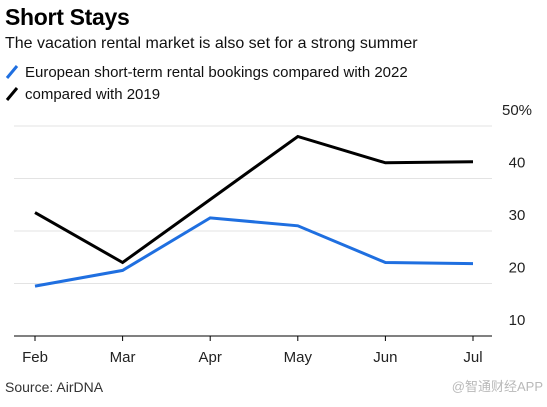 This screenshot has height=407, width=547. What do you see at coordinates (12, 72) in the screenshot?
I see `legend-swatch-2022` at bounding box center [12, 72].